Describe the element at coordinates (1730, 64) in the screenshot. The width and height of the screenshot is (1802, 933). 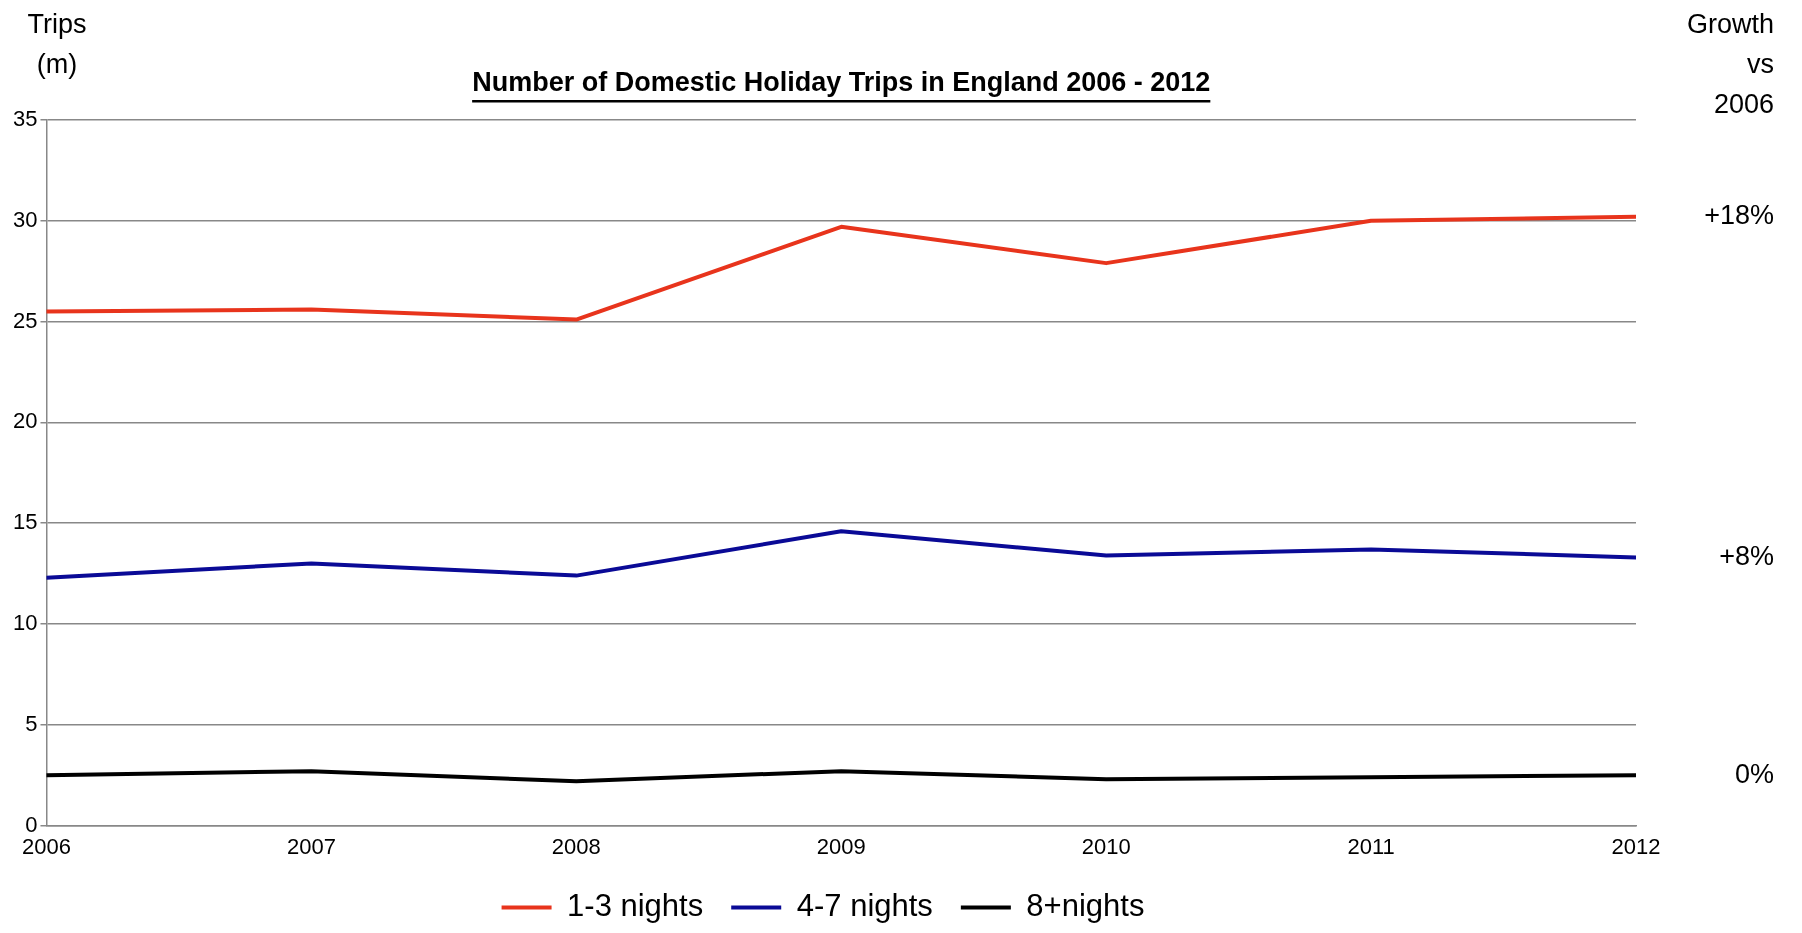
I see `text: Growth vs 2006` at that location.